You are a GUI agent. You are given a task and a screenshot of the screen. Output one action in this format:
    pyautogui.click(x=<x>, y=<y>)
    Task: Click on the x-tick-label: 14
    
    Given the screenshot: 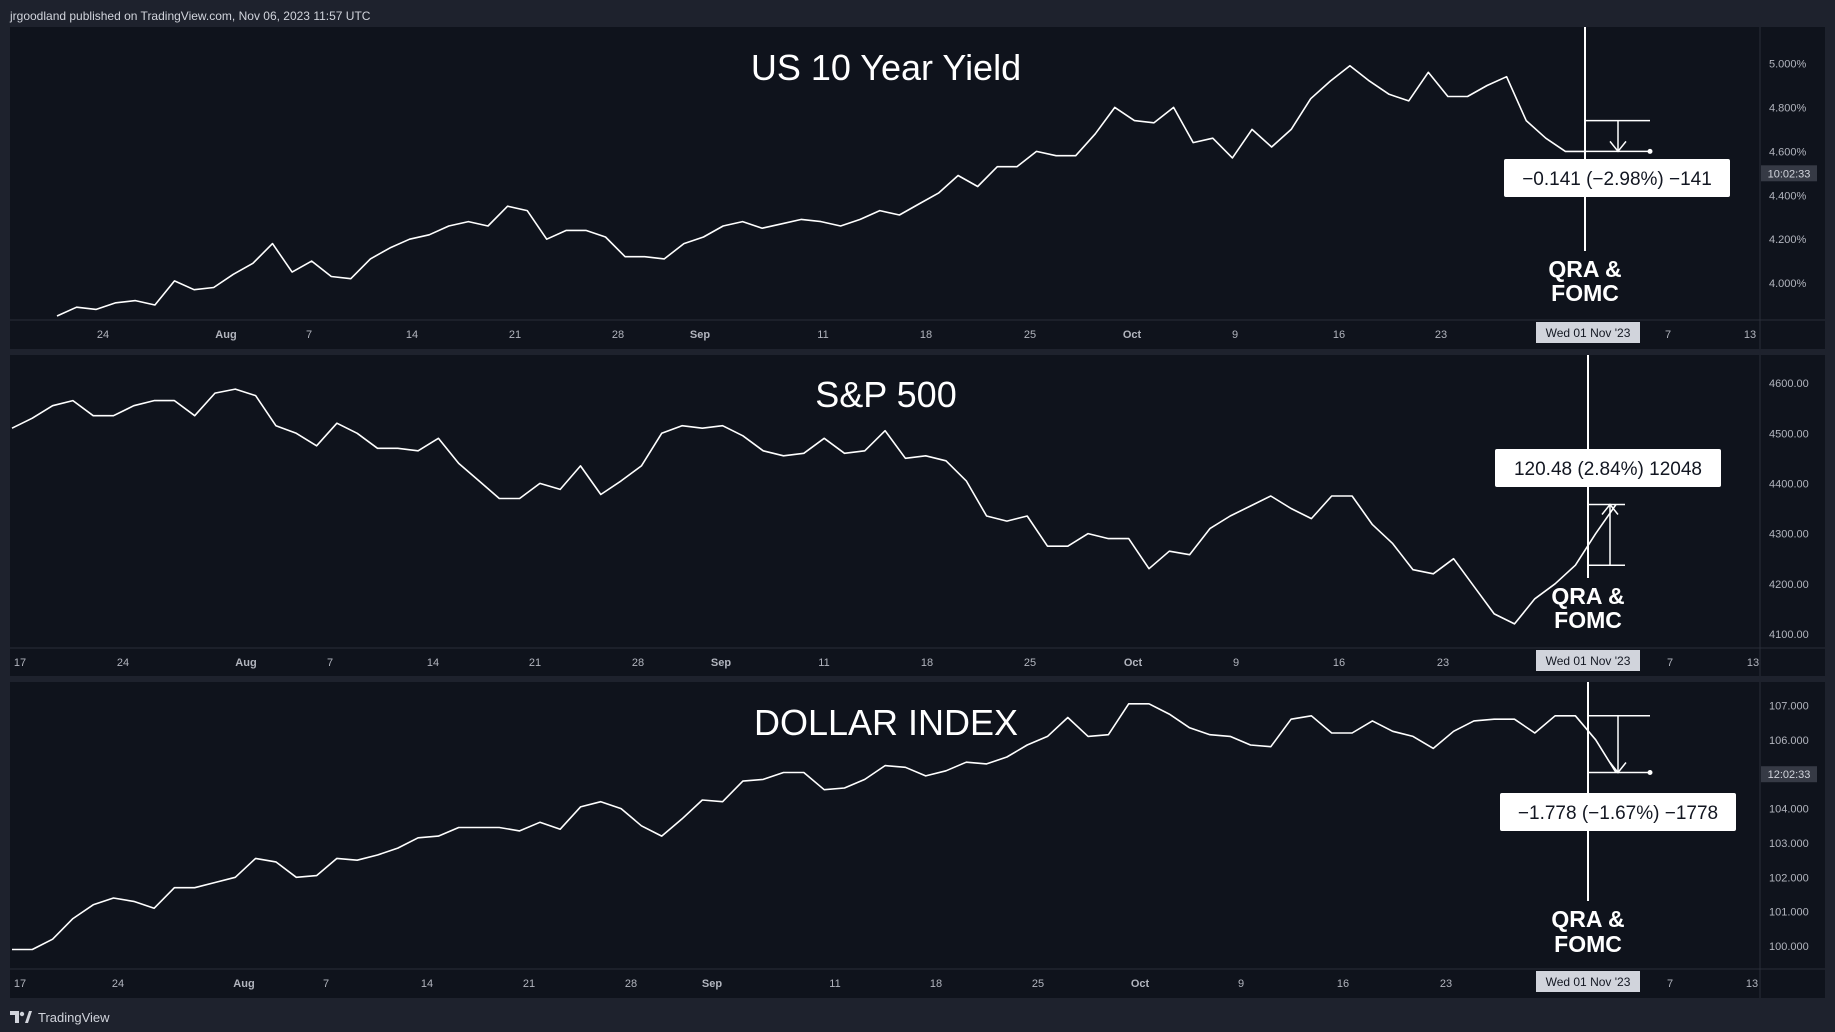 What is the action you would take?
    pyautogui.click(x=433, y=663)
    